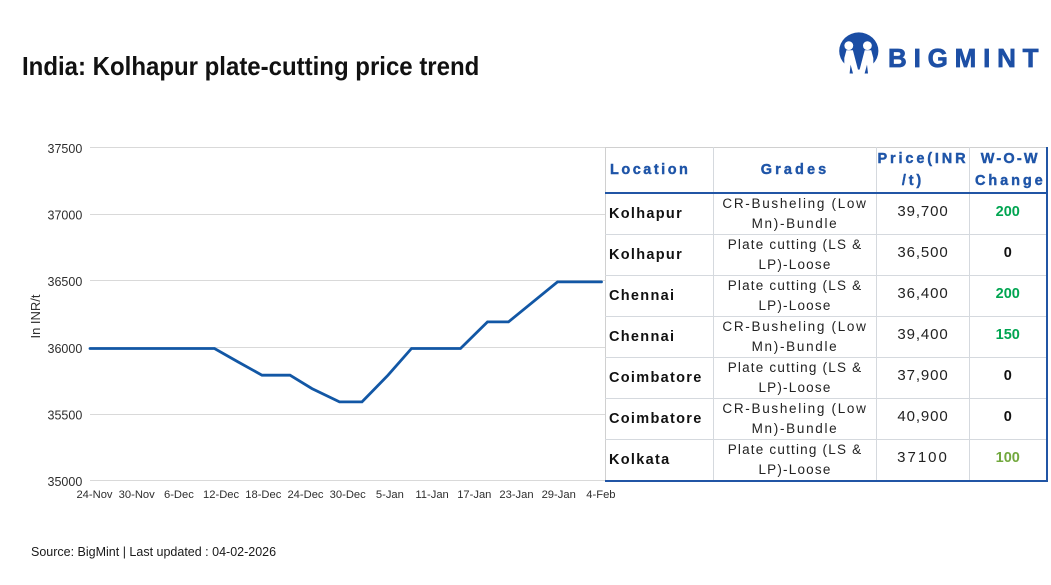  What do you see at coordinates (65, 482) in the screenshot?
I see `svg-text: 35000` at bounding box center [65, 482].